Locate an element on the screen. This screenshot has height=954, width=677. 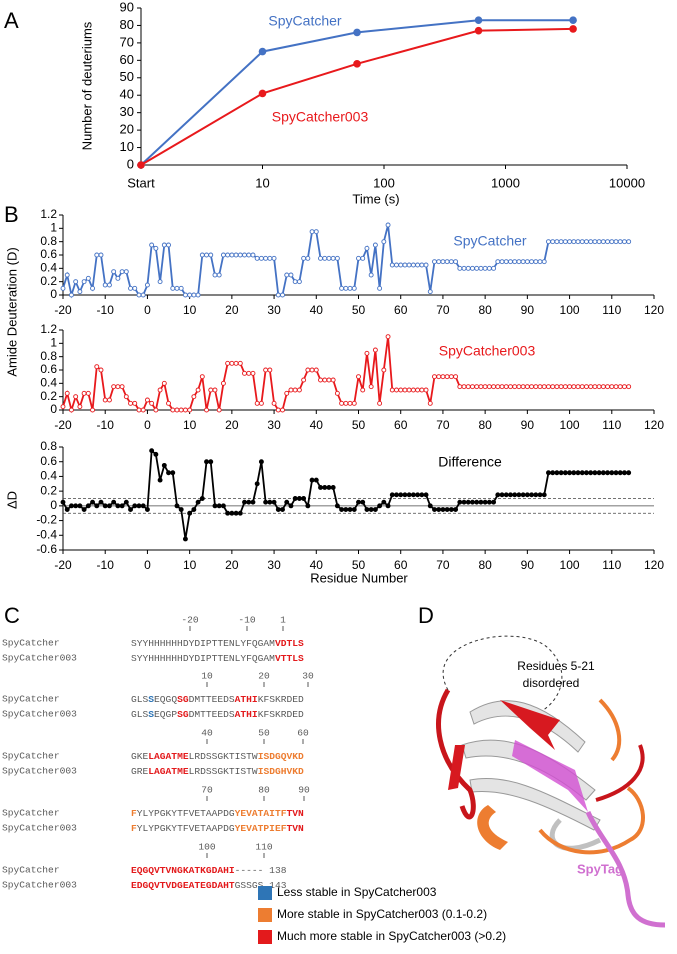
legend-swatch is located at coordinates (265, 893).